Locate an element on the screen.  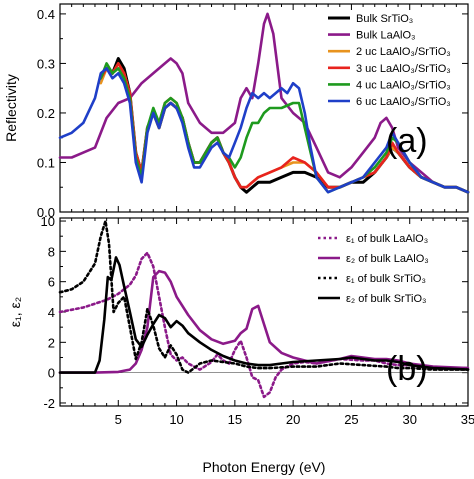
legend-entry: Bulk SrTiO₃ is located at coordinates (384, 19).